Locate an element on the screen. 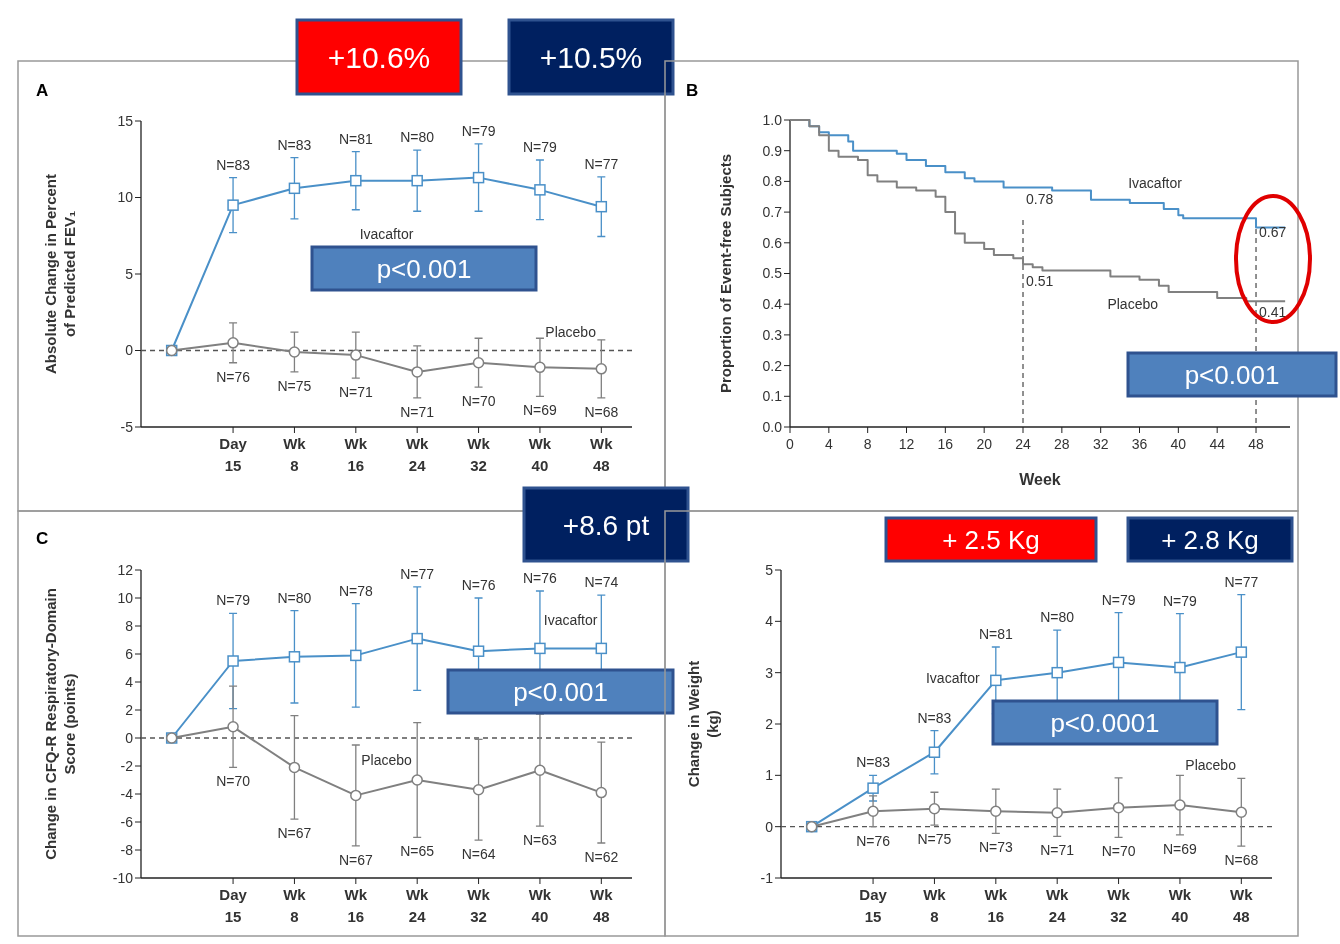  annotation: 0.41 is located at coordinates (1273, 312).